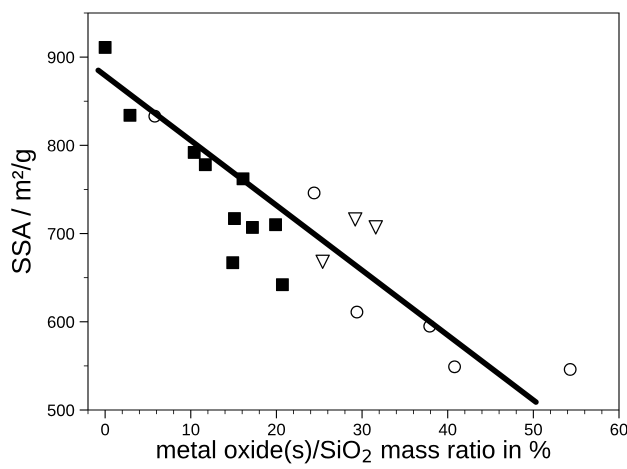 Image resolution: width=627 pixels, height=469 pixels. What do you see at coordinates (23, 212) in the screenshot?
I see `y-axis-title: SSA / m²/g` at bounding box center [23, 212].